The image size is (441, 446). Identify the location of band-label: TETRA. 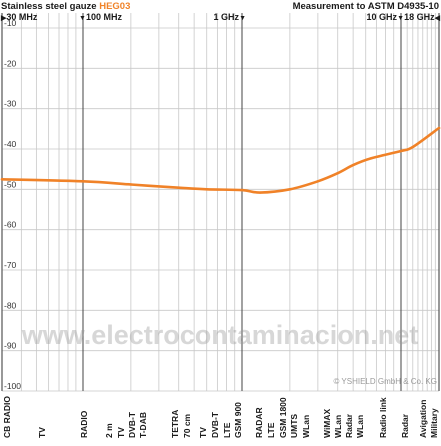
(175, 424).